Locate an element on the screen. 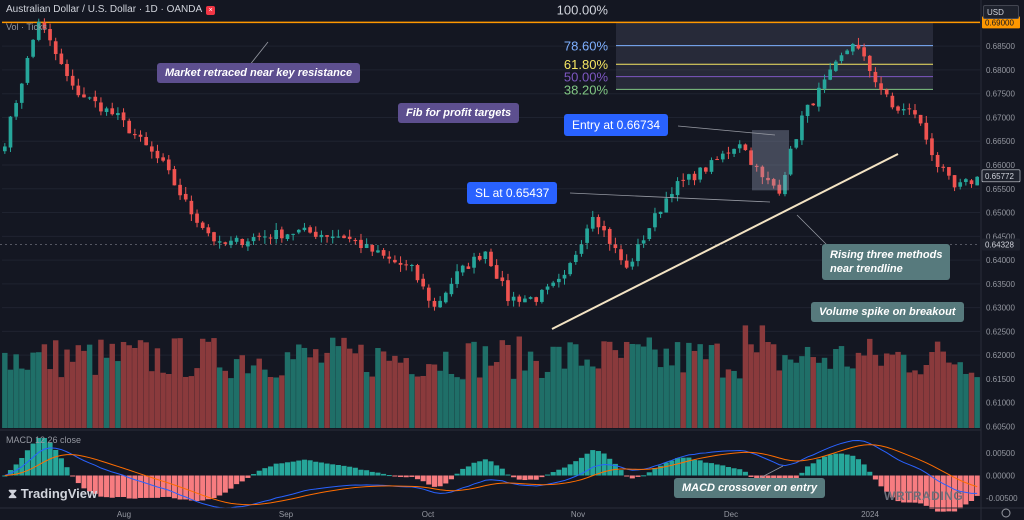 The width and height of the screenshot is (1024, 520). currency-selector: USD is located at coordinates (1001, 12).